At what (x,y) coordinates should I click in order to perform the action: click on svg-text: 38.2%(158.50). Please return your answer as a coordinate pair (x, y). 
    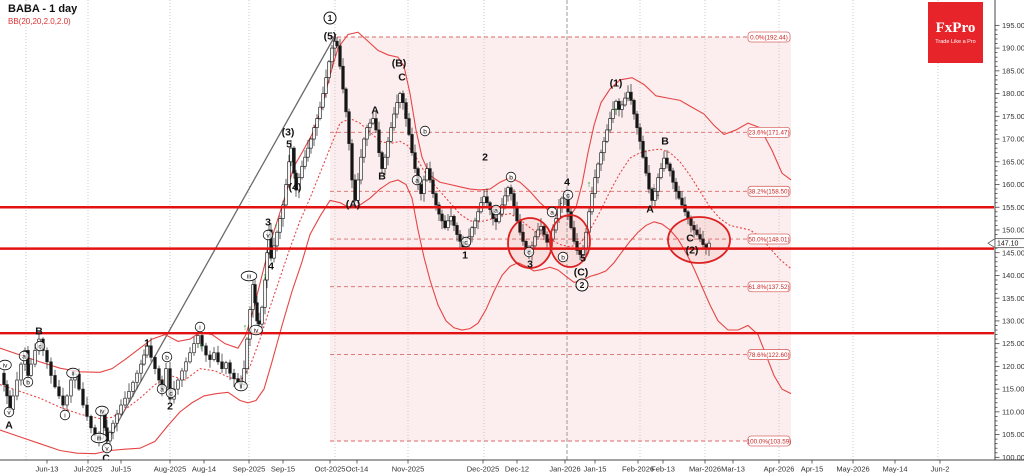
    Looking at the image, I should click on (768, 192).